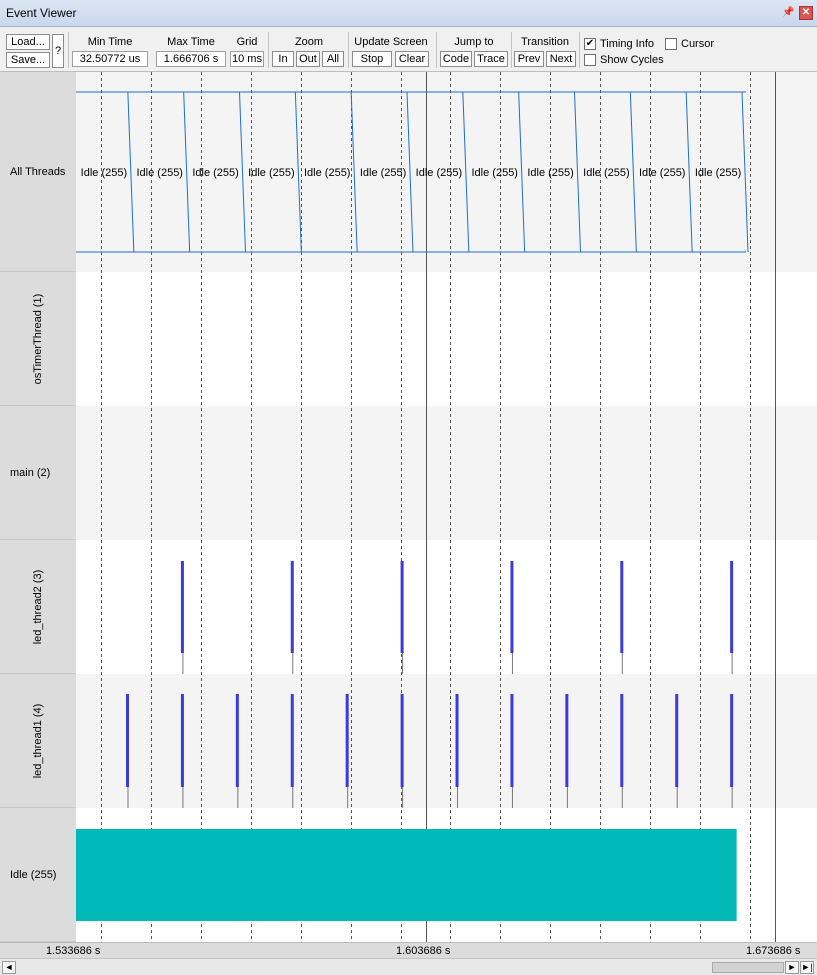 This screenshot has width=817, height=975. What do you see at coordinates (41, 13) in the screenshot?
I see `window-title: Event Viewer` at bounding box center [41, 13].